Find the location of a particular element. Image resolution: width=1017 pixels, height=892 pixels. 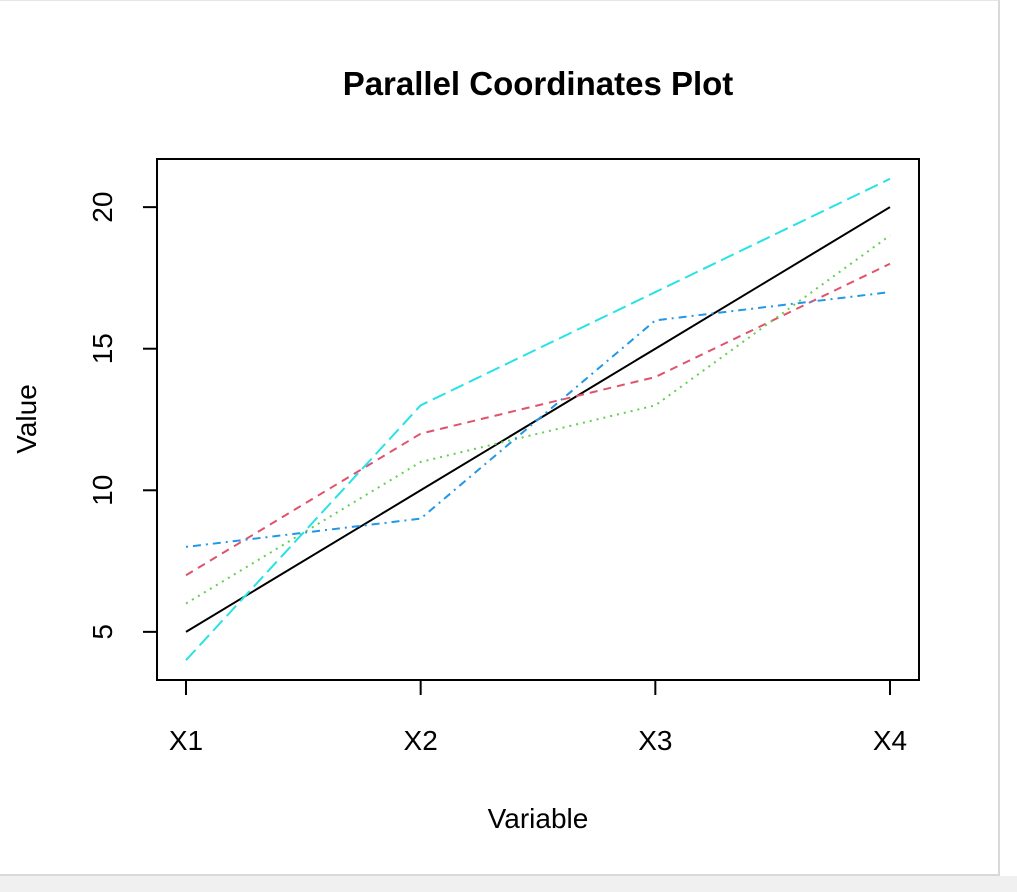

x-tick-label: X4 is located at coordinates (890, 740).